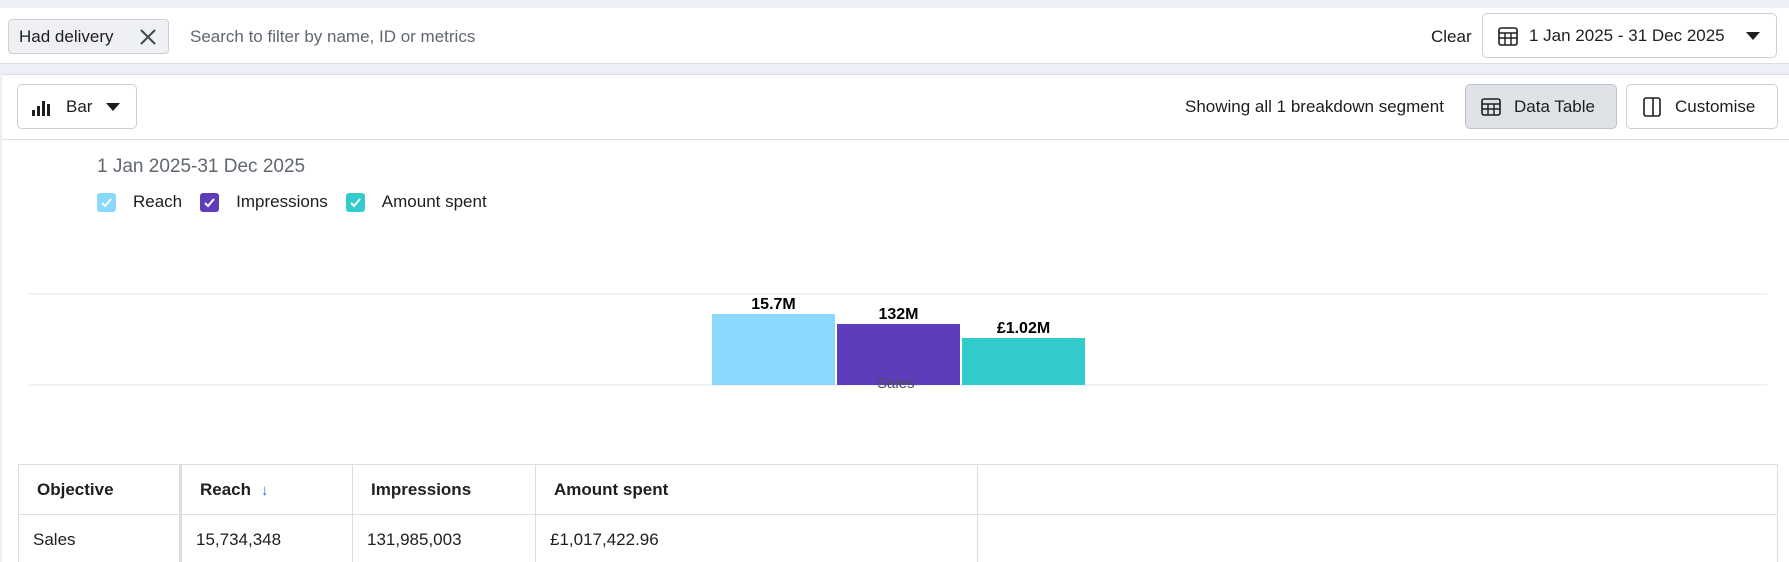 The height and width of the screenshot is (562, 1789). Describe the element at coordinates (1627, 35) in the screenshot. I see `date-range-label: 1 Jan 2025 - 31 Dec 2025` at that location.